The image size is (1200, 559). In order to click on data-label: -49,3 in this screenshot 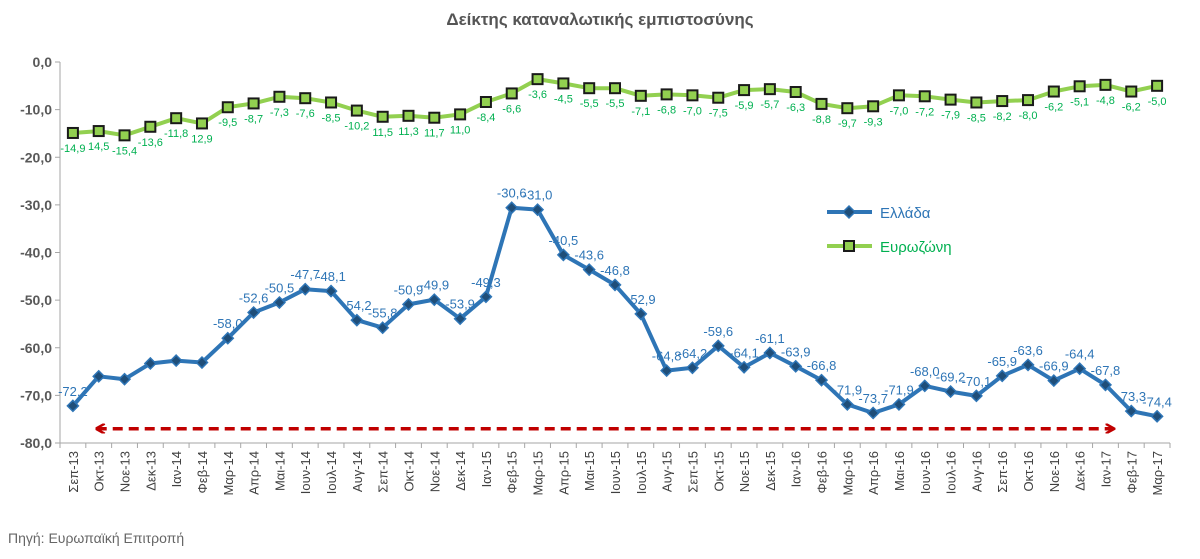, I will do `click(486, 282)`.